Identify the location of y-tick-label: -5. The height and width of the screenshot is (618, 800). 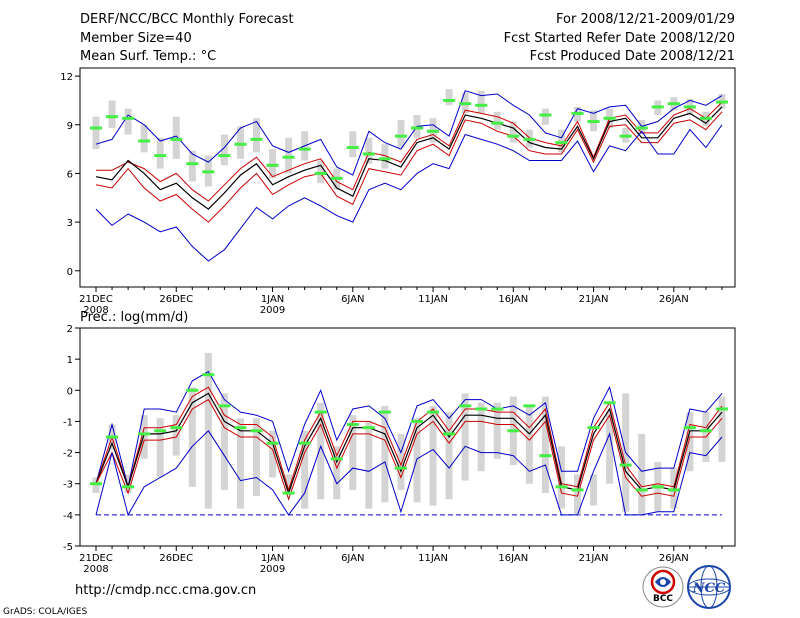
(68, 547).